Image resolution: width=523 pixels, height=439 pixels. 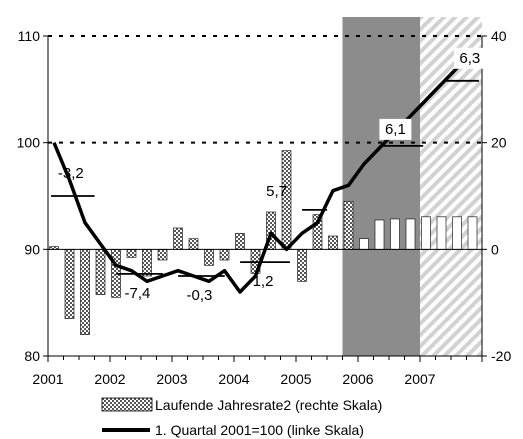 What do you see at coordinates (295, 379) in the screenshot?
I see `x-tick-label: 2005` at bounding box center [295, 379].